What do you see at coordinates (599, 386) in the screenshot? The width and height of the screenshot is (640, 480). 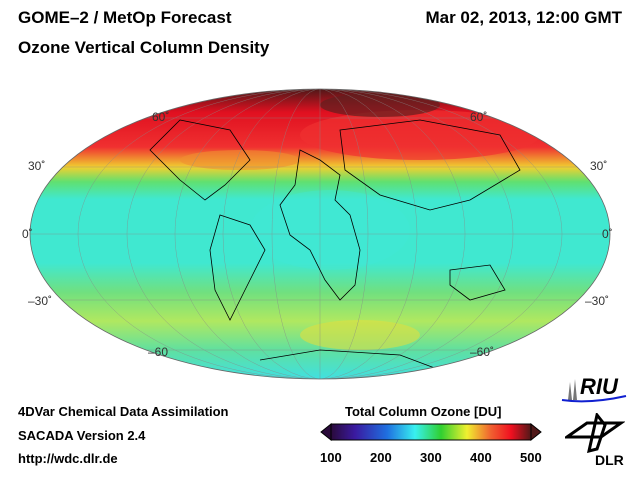 I see `riu-logo-text: RIU` at bounding box center [599, 386].